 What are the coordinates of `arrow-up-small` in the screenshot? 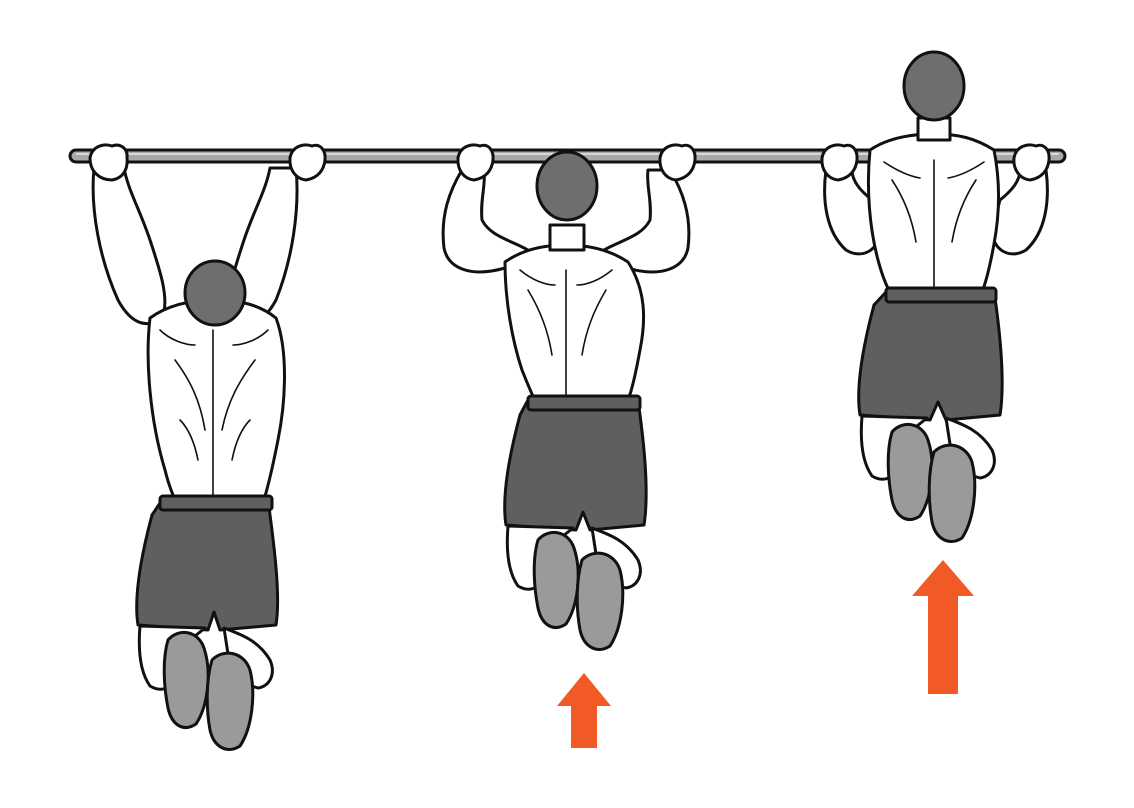 It's located at (584, 710).